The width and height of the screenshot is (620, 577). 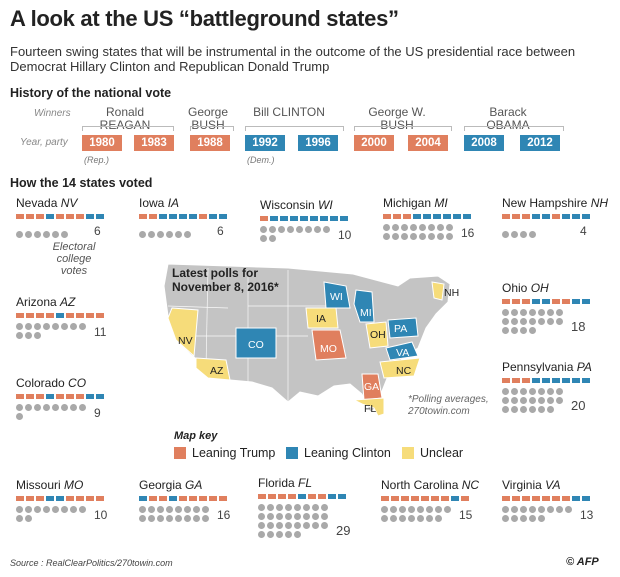 What do you see at coordinates (125, 118) in the screenshot?
I see `president-reagan: Ronald REAGAN` at bounding box center [125, 118].